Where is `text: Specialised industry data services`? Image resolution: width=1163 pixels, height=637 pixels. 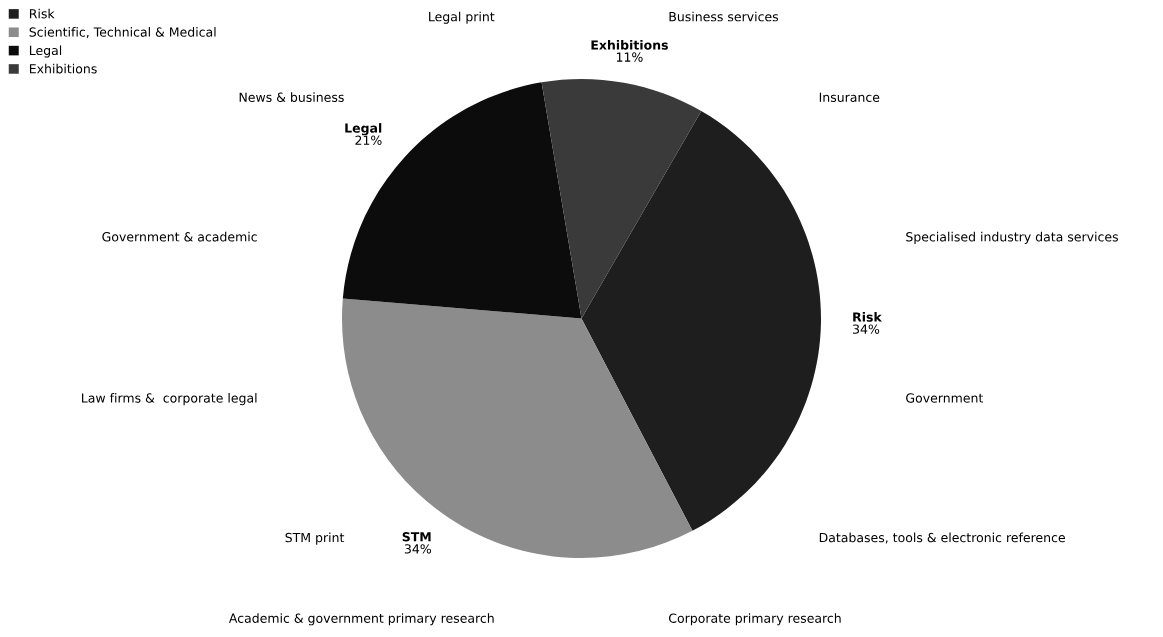 text: Specialised industry data services is located at coordinates (1012, 237).